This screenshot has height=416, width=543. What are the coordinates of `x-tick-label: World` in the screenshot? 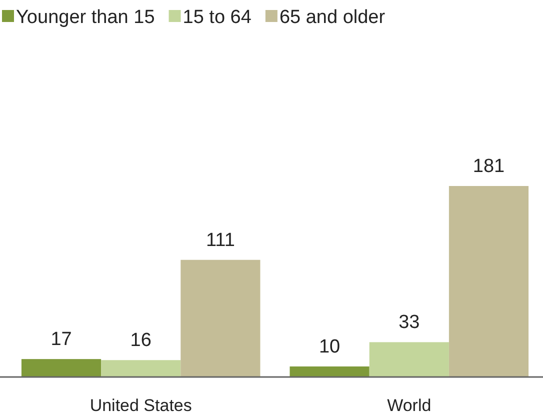 It's located at (409, 405).